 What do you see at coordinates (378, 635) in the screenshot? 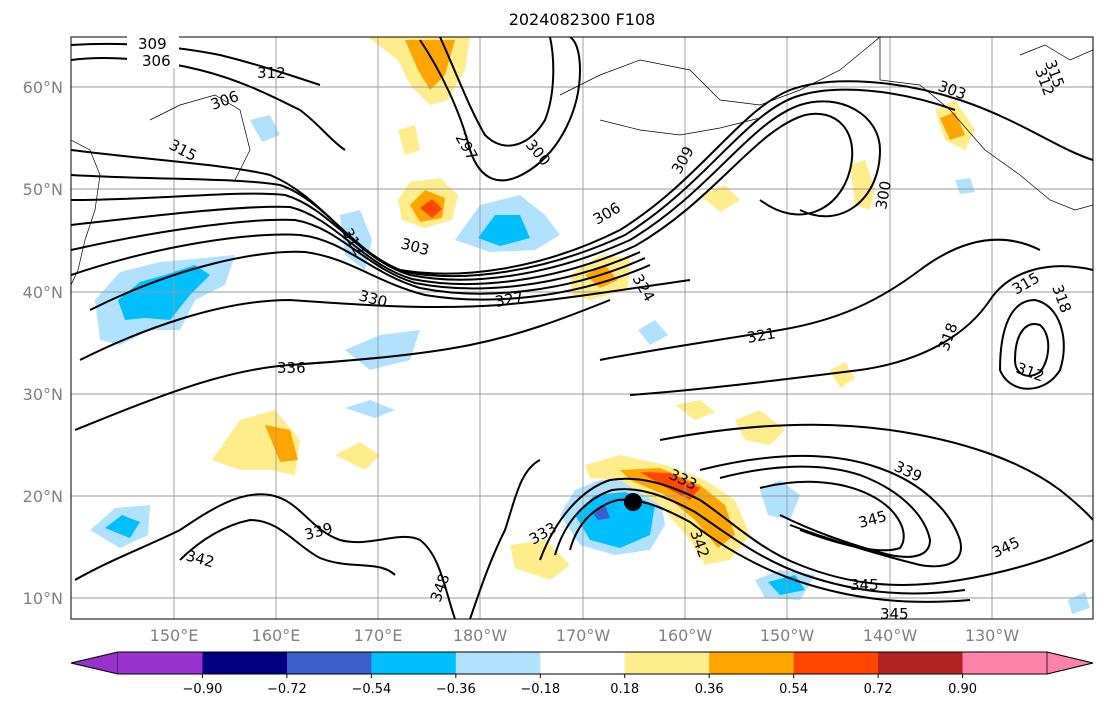
I see `lon-label: 170°E` at bounding box center [378, 635].